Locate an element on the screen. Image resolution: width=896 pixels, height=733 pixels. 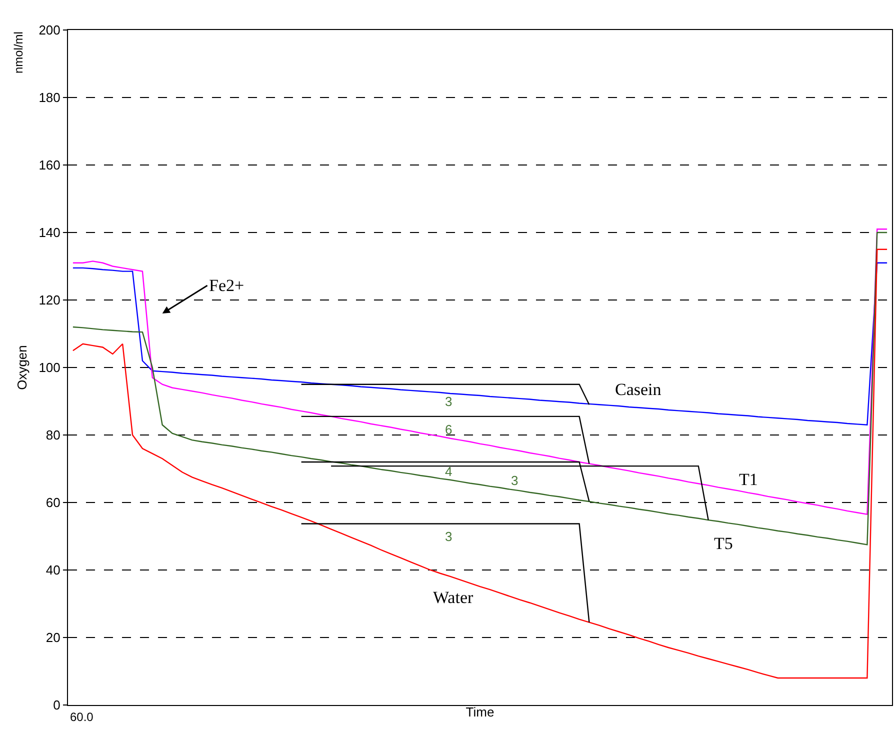
y-tick-label: 160 is located at coordinates (49, 165).